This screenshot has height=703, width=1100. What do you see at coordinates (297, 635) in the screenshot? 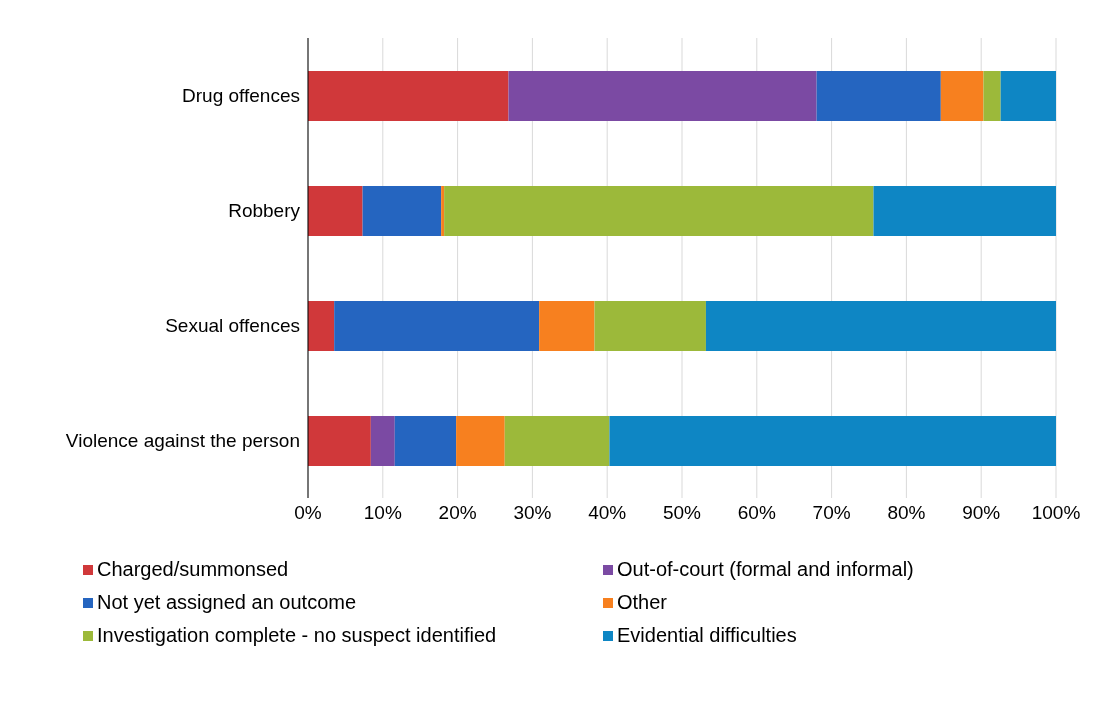
I see `legend-label: Investigation complete - no suspect identified` at bounding box center [297, 635].